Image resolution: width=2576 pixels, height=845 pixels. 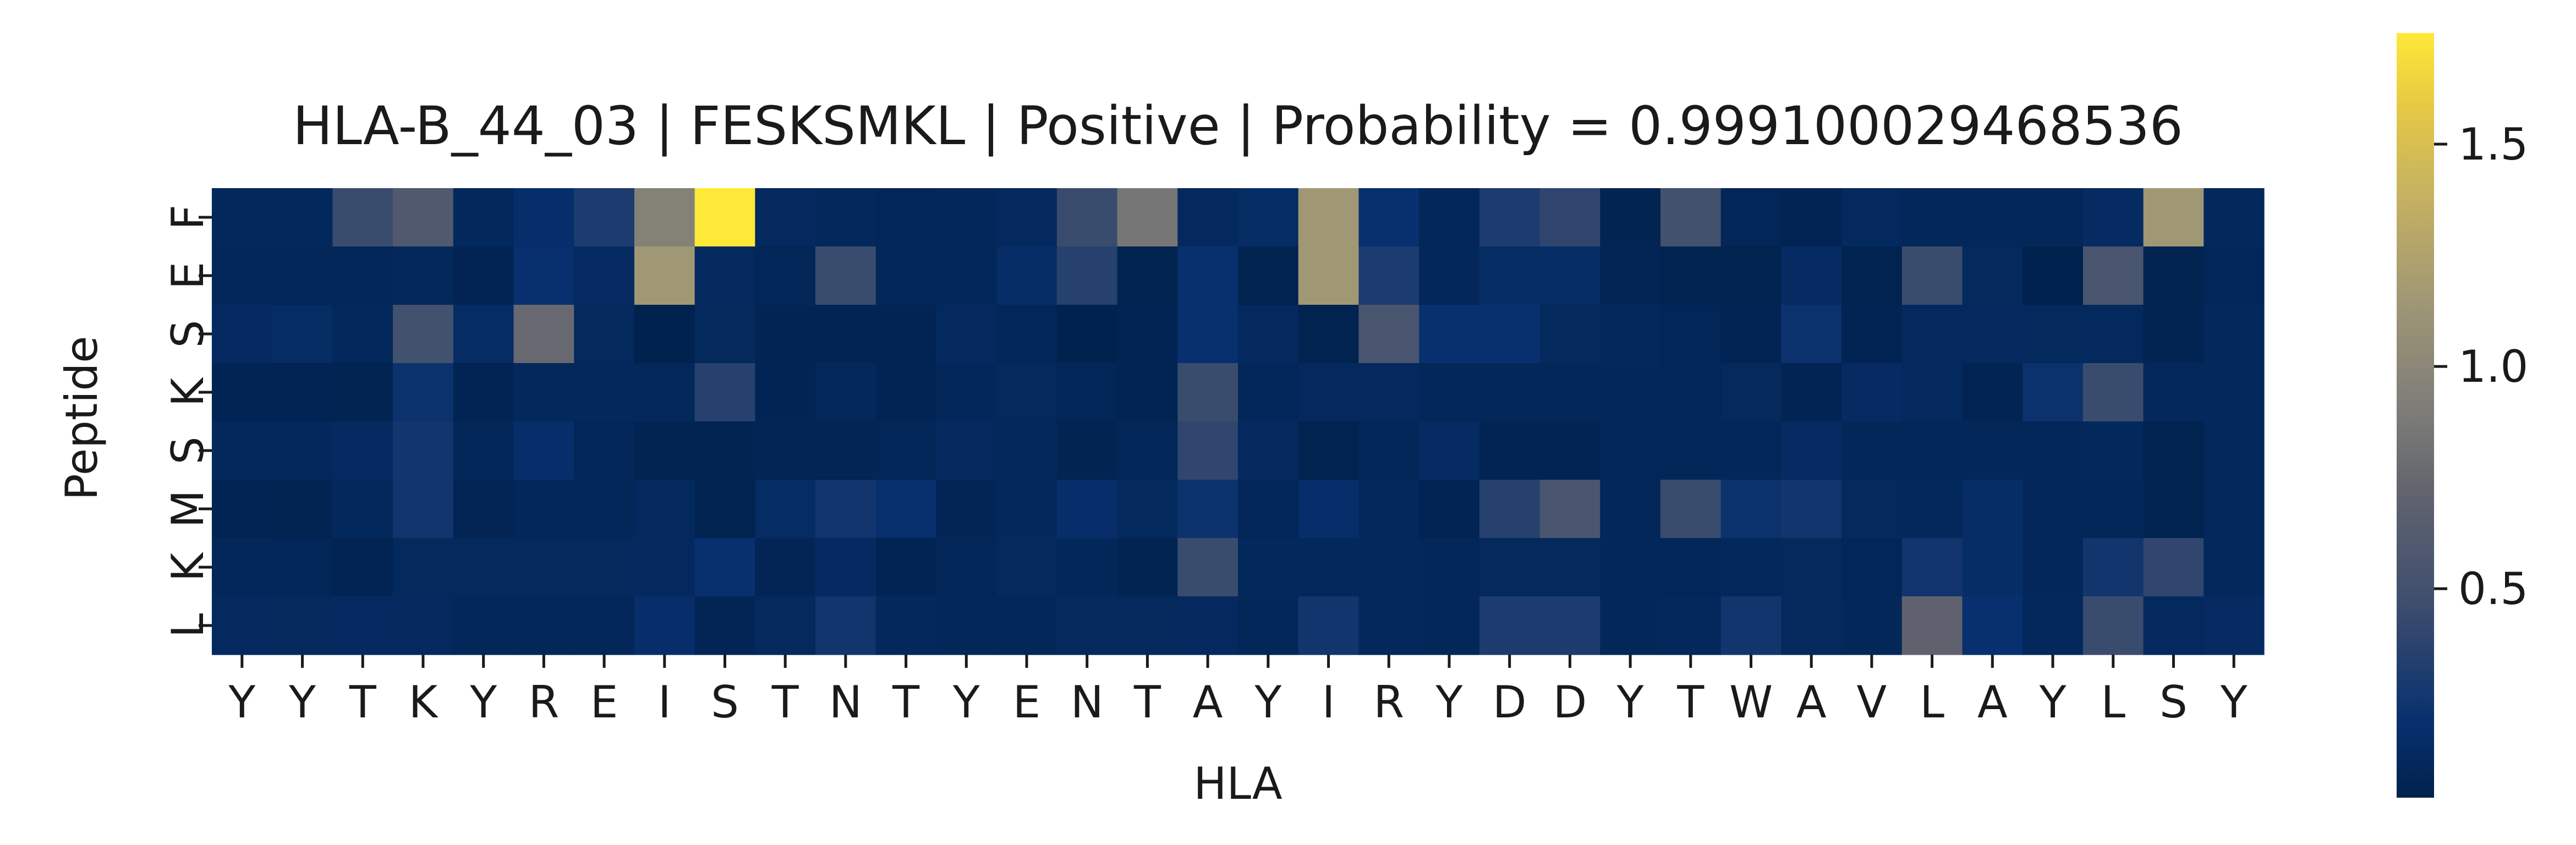 What do you see at coordinates (424, 702) in the screenshot?
I see `x-tick-label: K` at bounding box center [424, 702].